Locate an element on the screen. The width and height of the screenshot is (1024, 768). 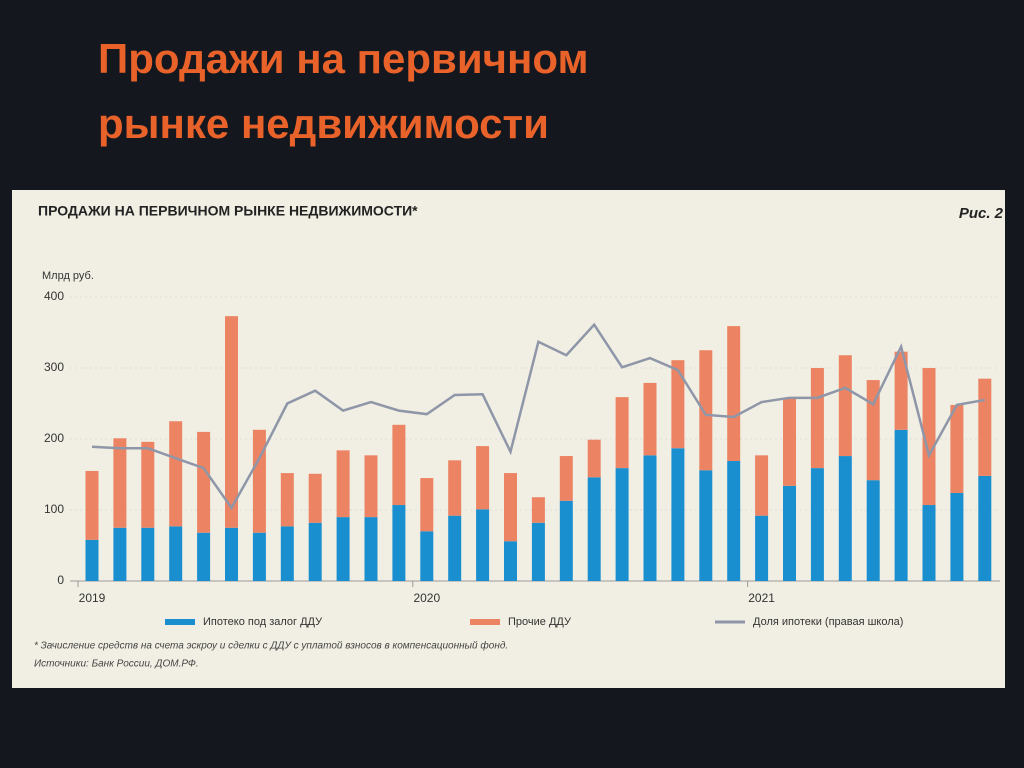
legend-label: Доля ипотеки (правая школа) is located at coordinates (828, 622).